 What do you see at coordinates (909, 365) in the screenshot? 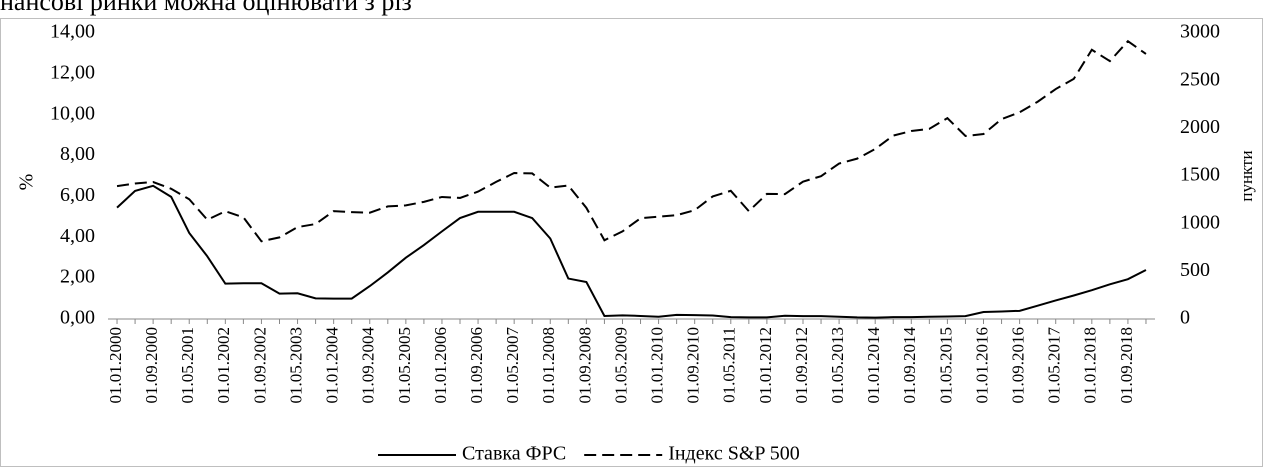
I see `x-tick-label: 01.09.2014` at bounding box center [909, 365].